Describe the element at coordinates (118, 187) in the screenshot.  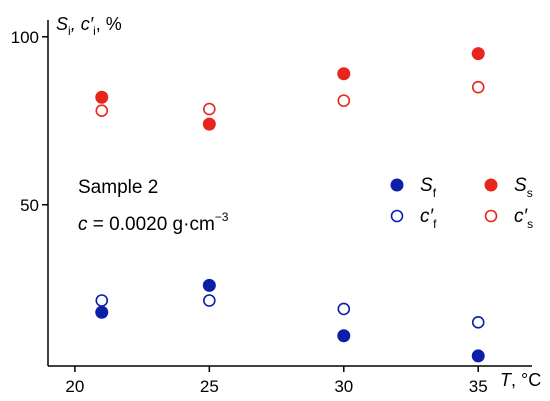
I see `annotation-sample: Sample 2` at that location.